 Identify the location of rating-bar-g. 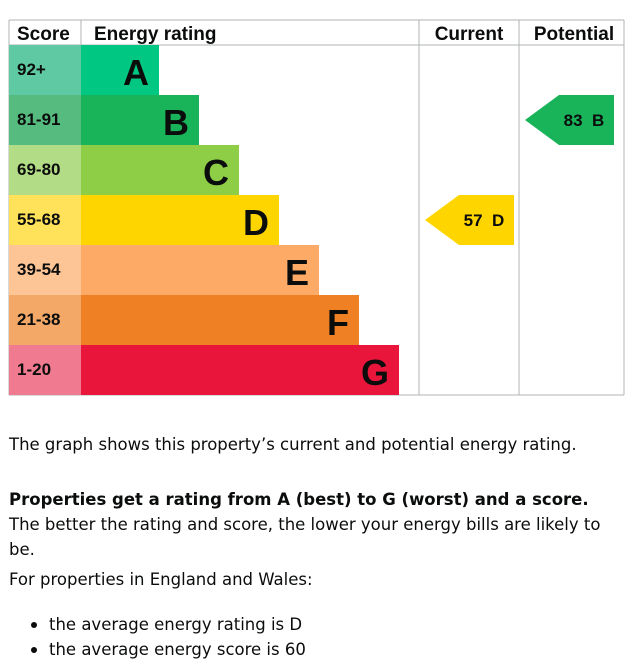
(240, 370).